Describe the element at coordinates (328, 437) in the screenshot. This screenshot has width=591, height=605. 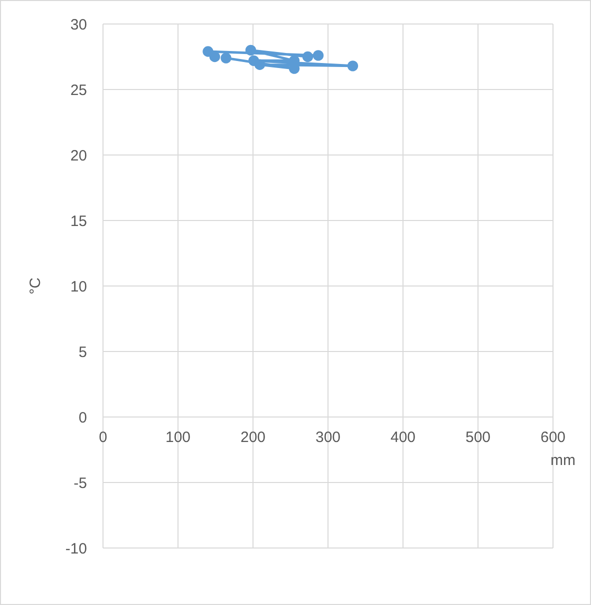
I see `x-tick-label: 300` at that location.